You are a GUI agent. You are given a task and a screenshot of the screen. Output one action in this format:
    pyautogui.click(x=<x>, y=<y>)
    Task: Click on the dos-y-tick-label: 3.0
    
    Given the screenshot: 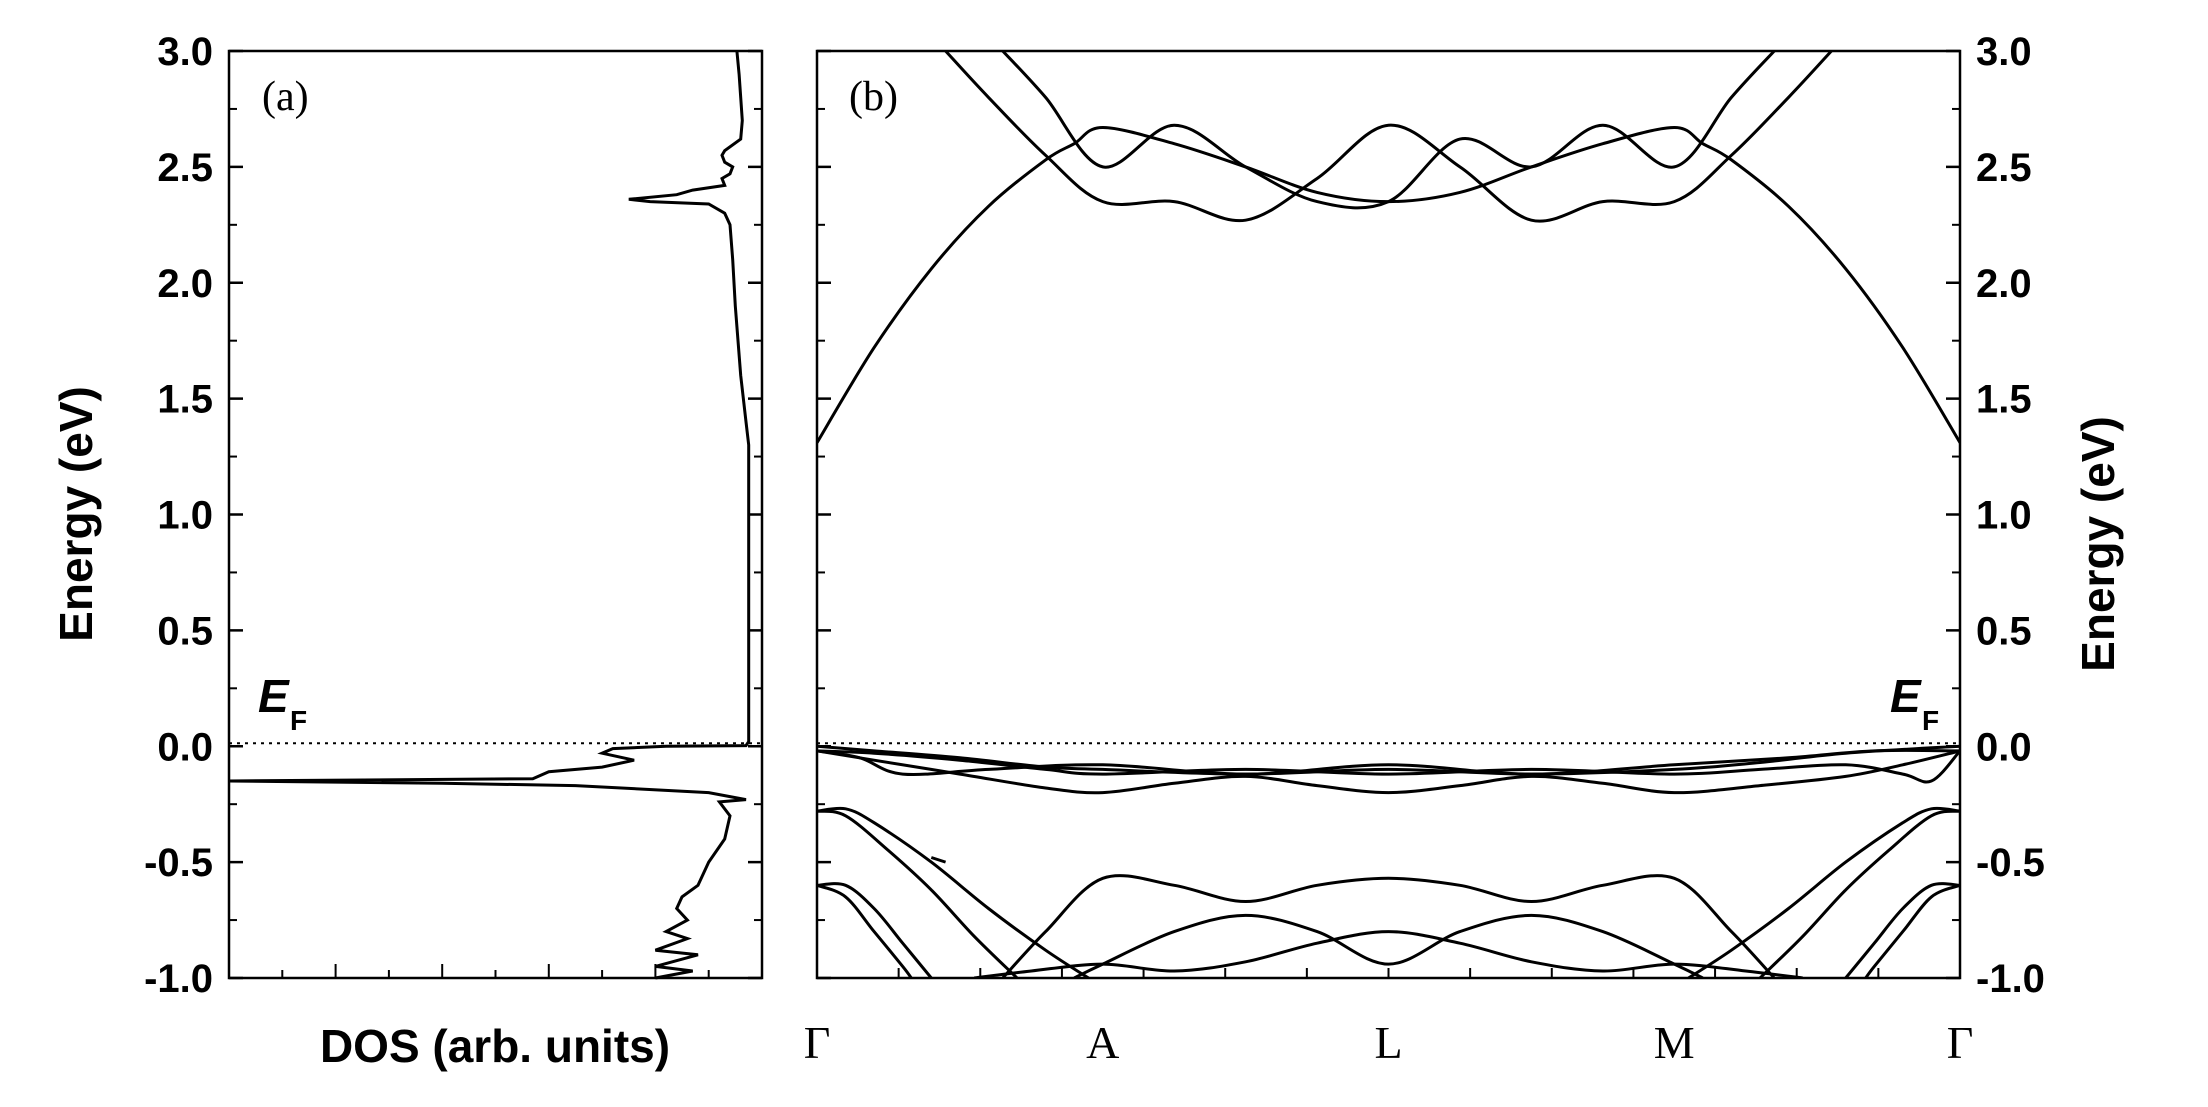 What is the action you would take?
    pyautogui.click(x=185, y=52)
    